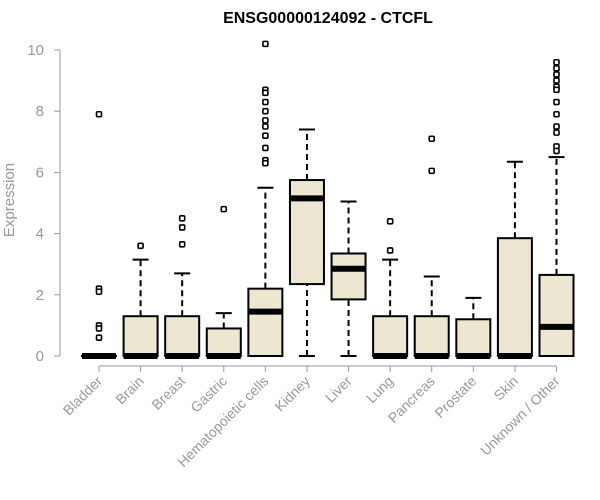  I want to click on x-tick-label: Bladder, so click(83, 396).